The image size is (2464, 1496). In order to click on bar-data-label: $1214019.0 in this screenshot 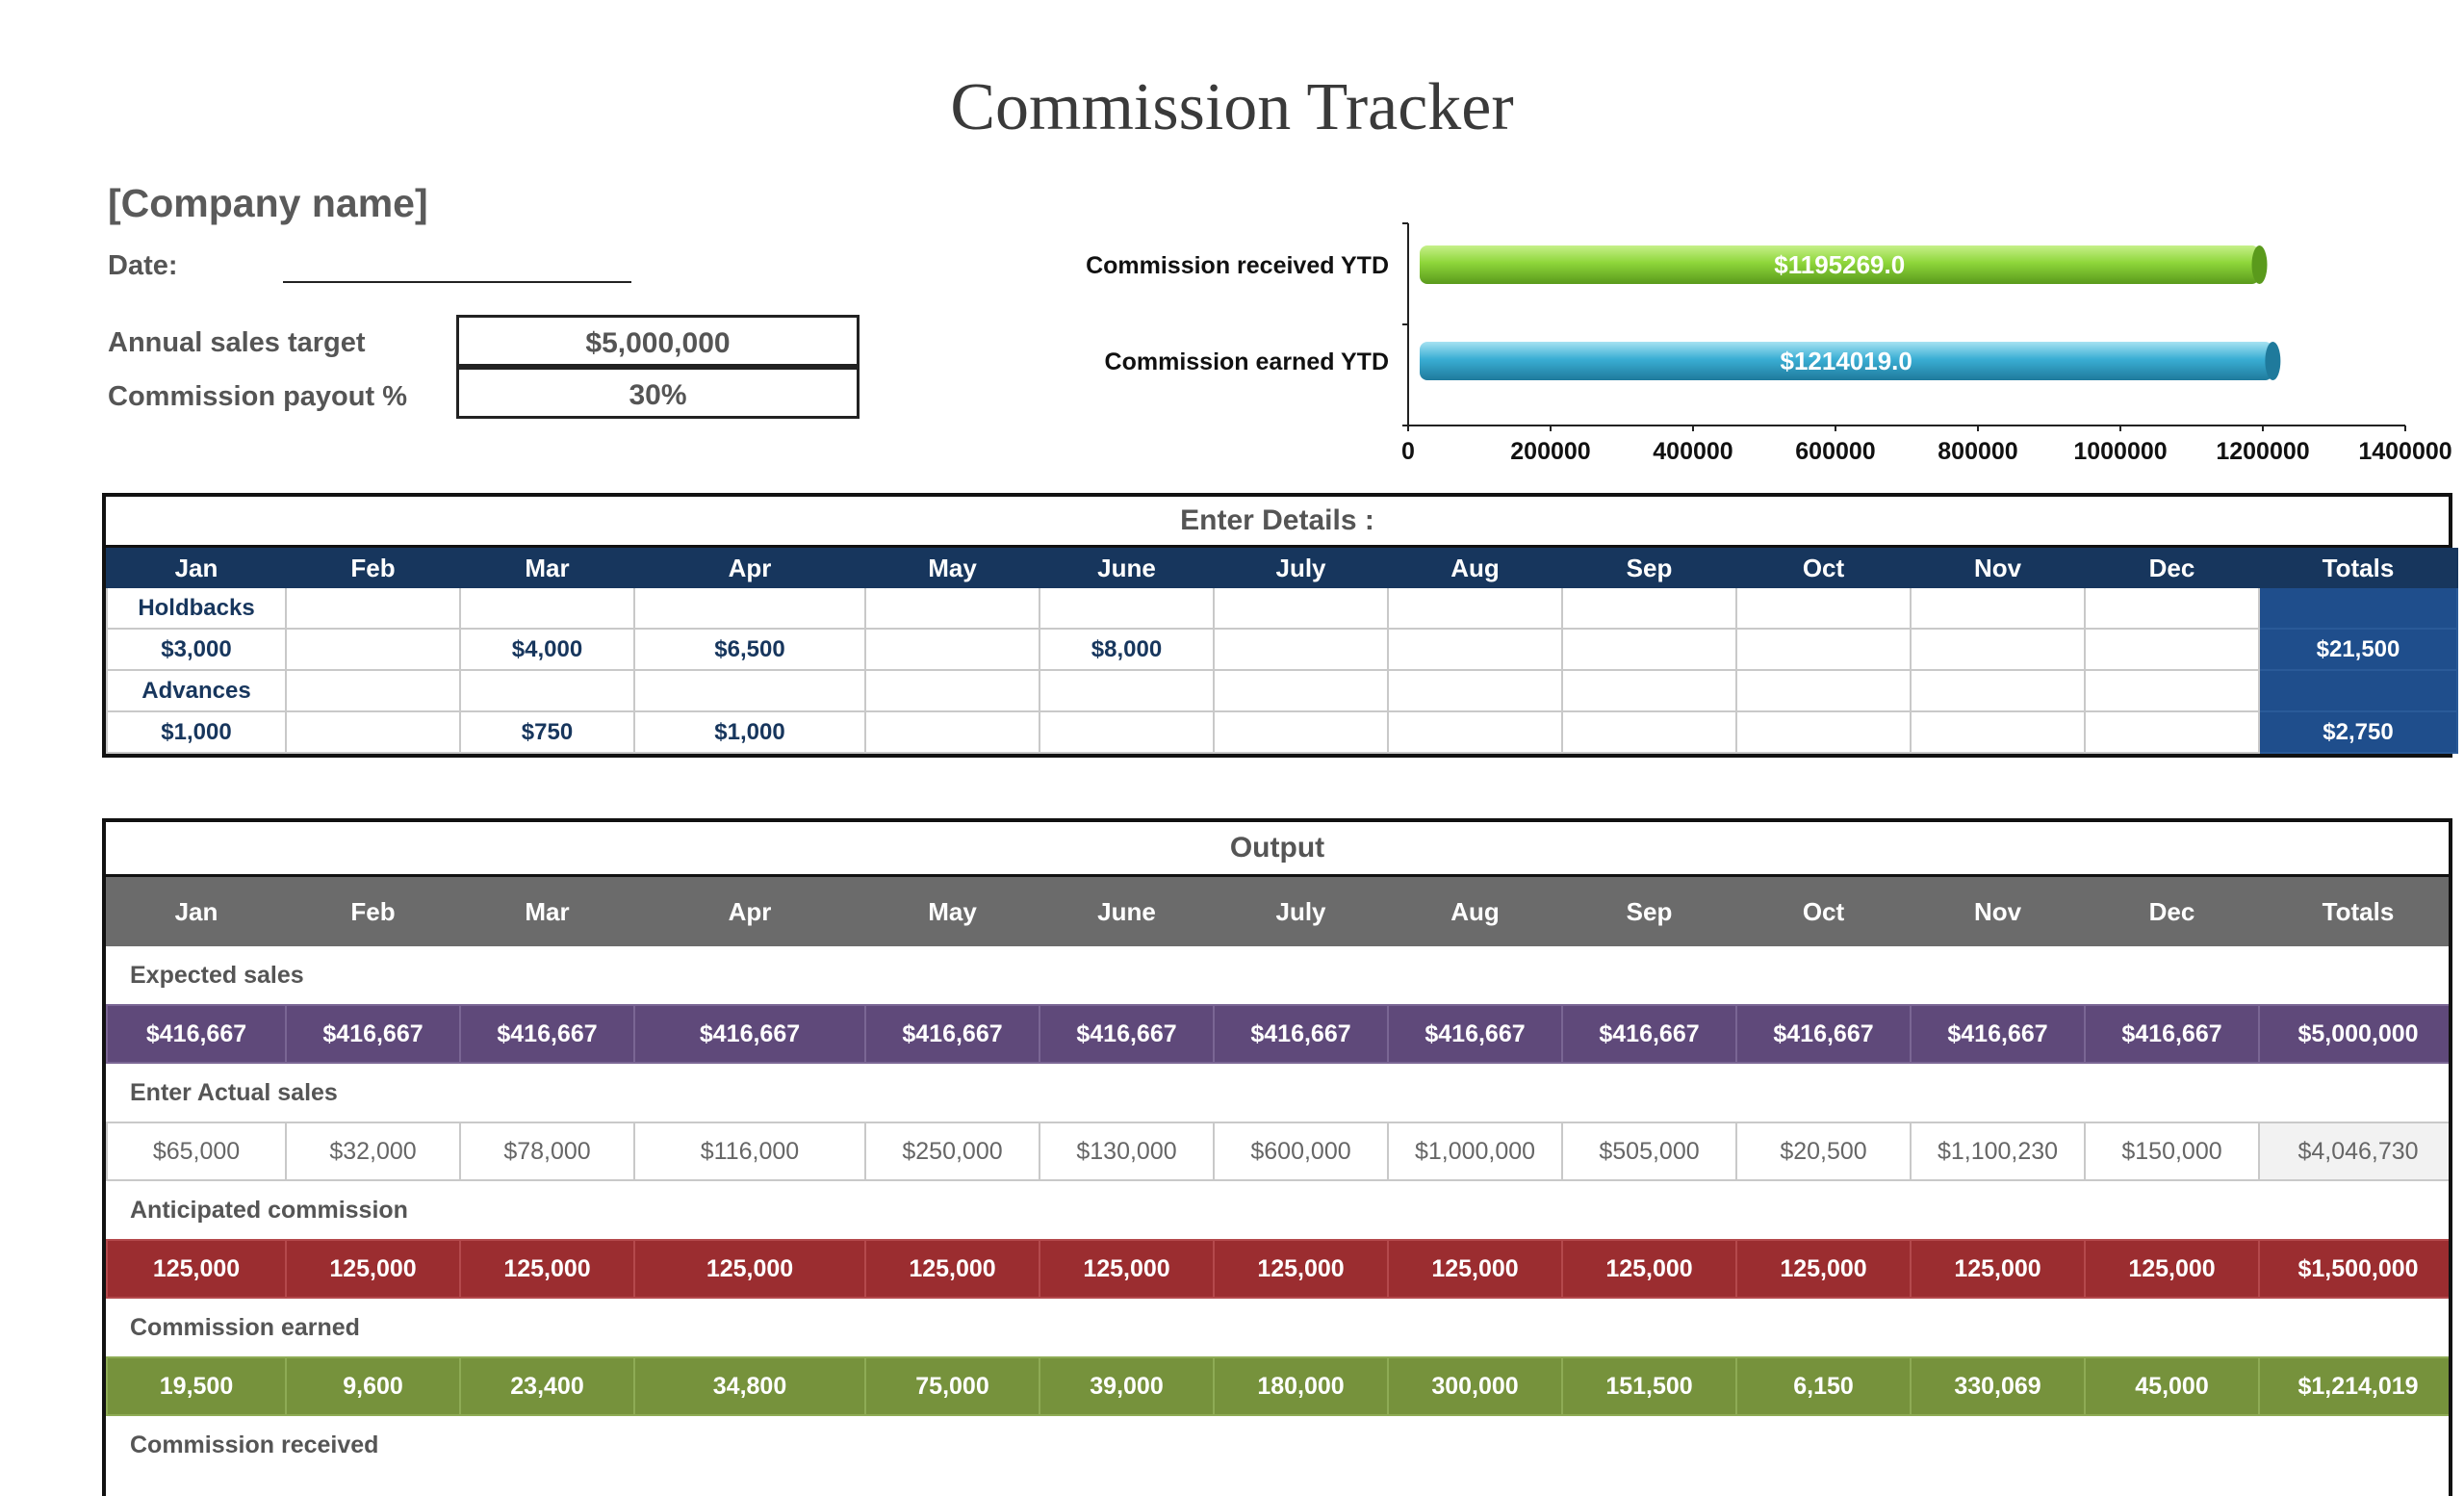, I will do `click(1846, 361)`.